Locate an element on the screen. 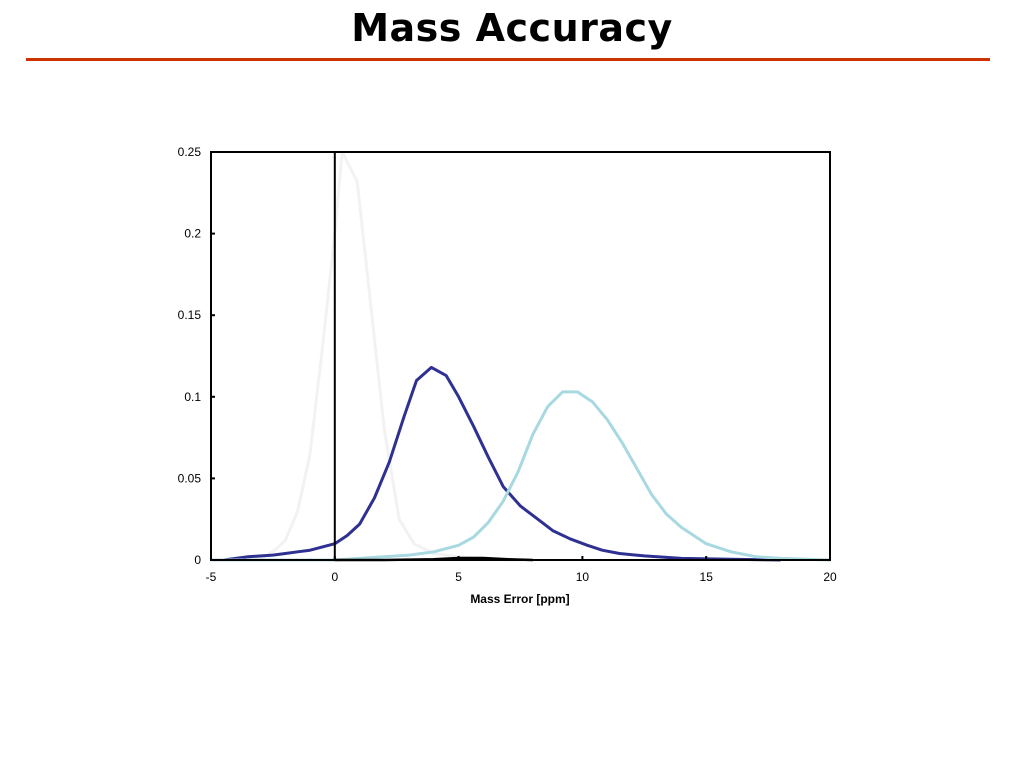  x-tick-label: 20 is located at coordinates (830, 577).